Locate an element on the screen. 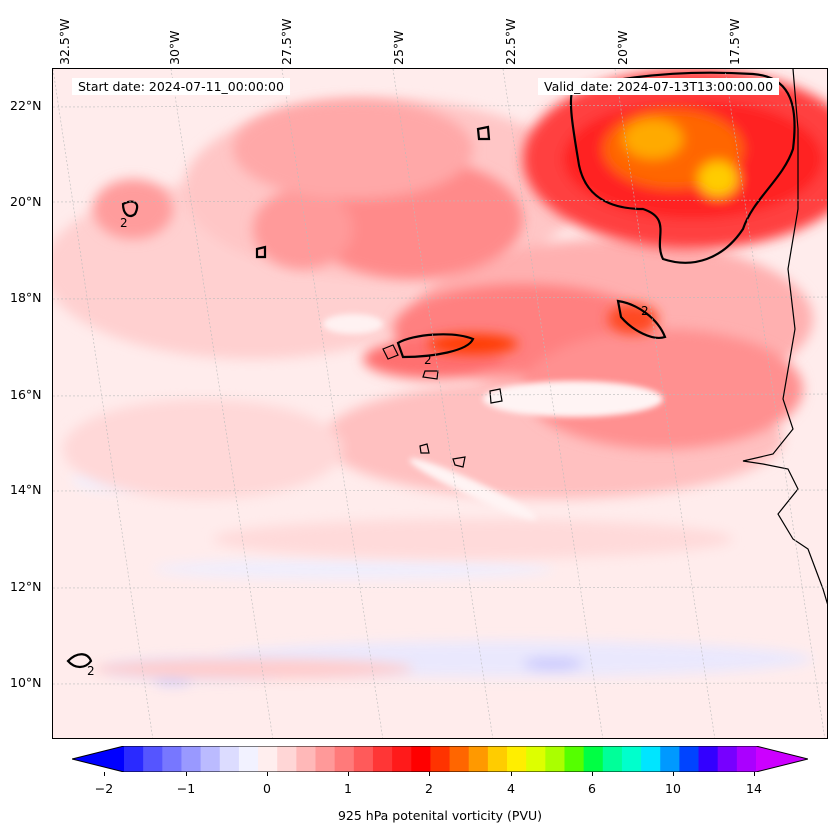 This screenshot has height=836, width=837. colorbar is located at coordinates (440, 759).